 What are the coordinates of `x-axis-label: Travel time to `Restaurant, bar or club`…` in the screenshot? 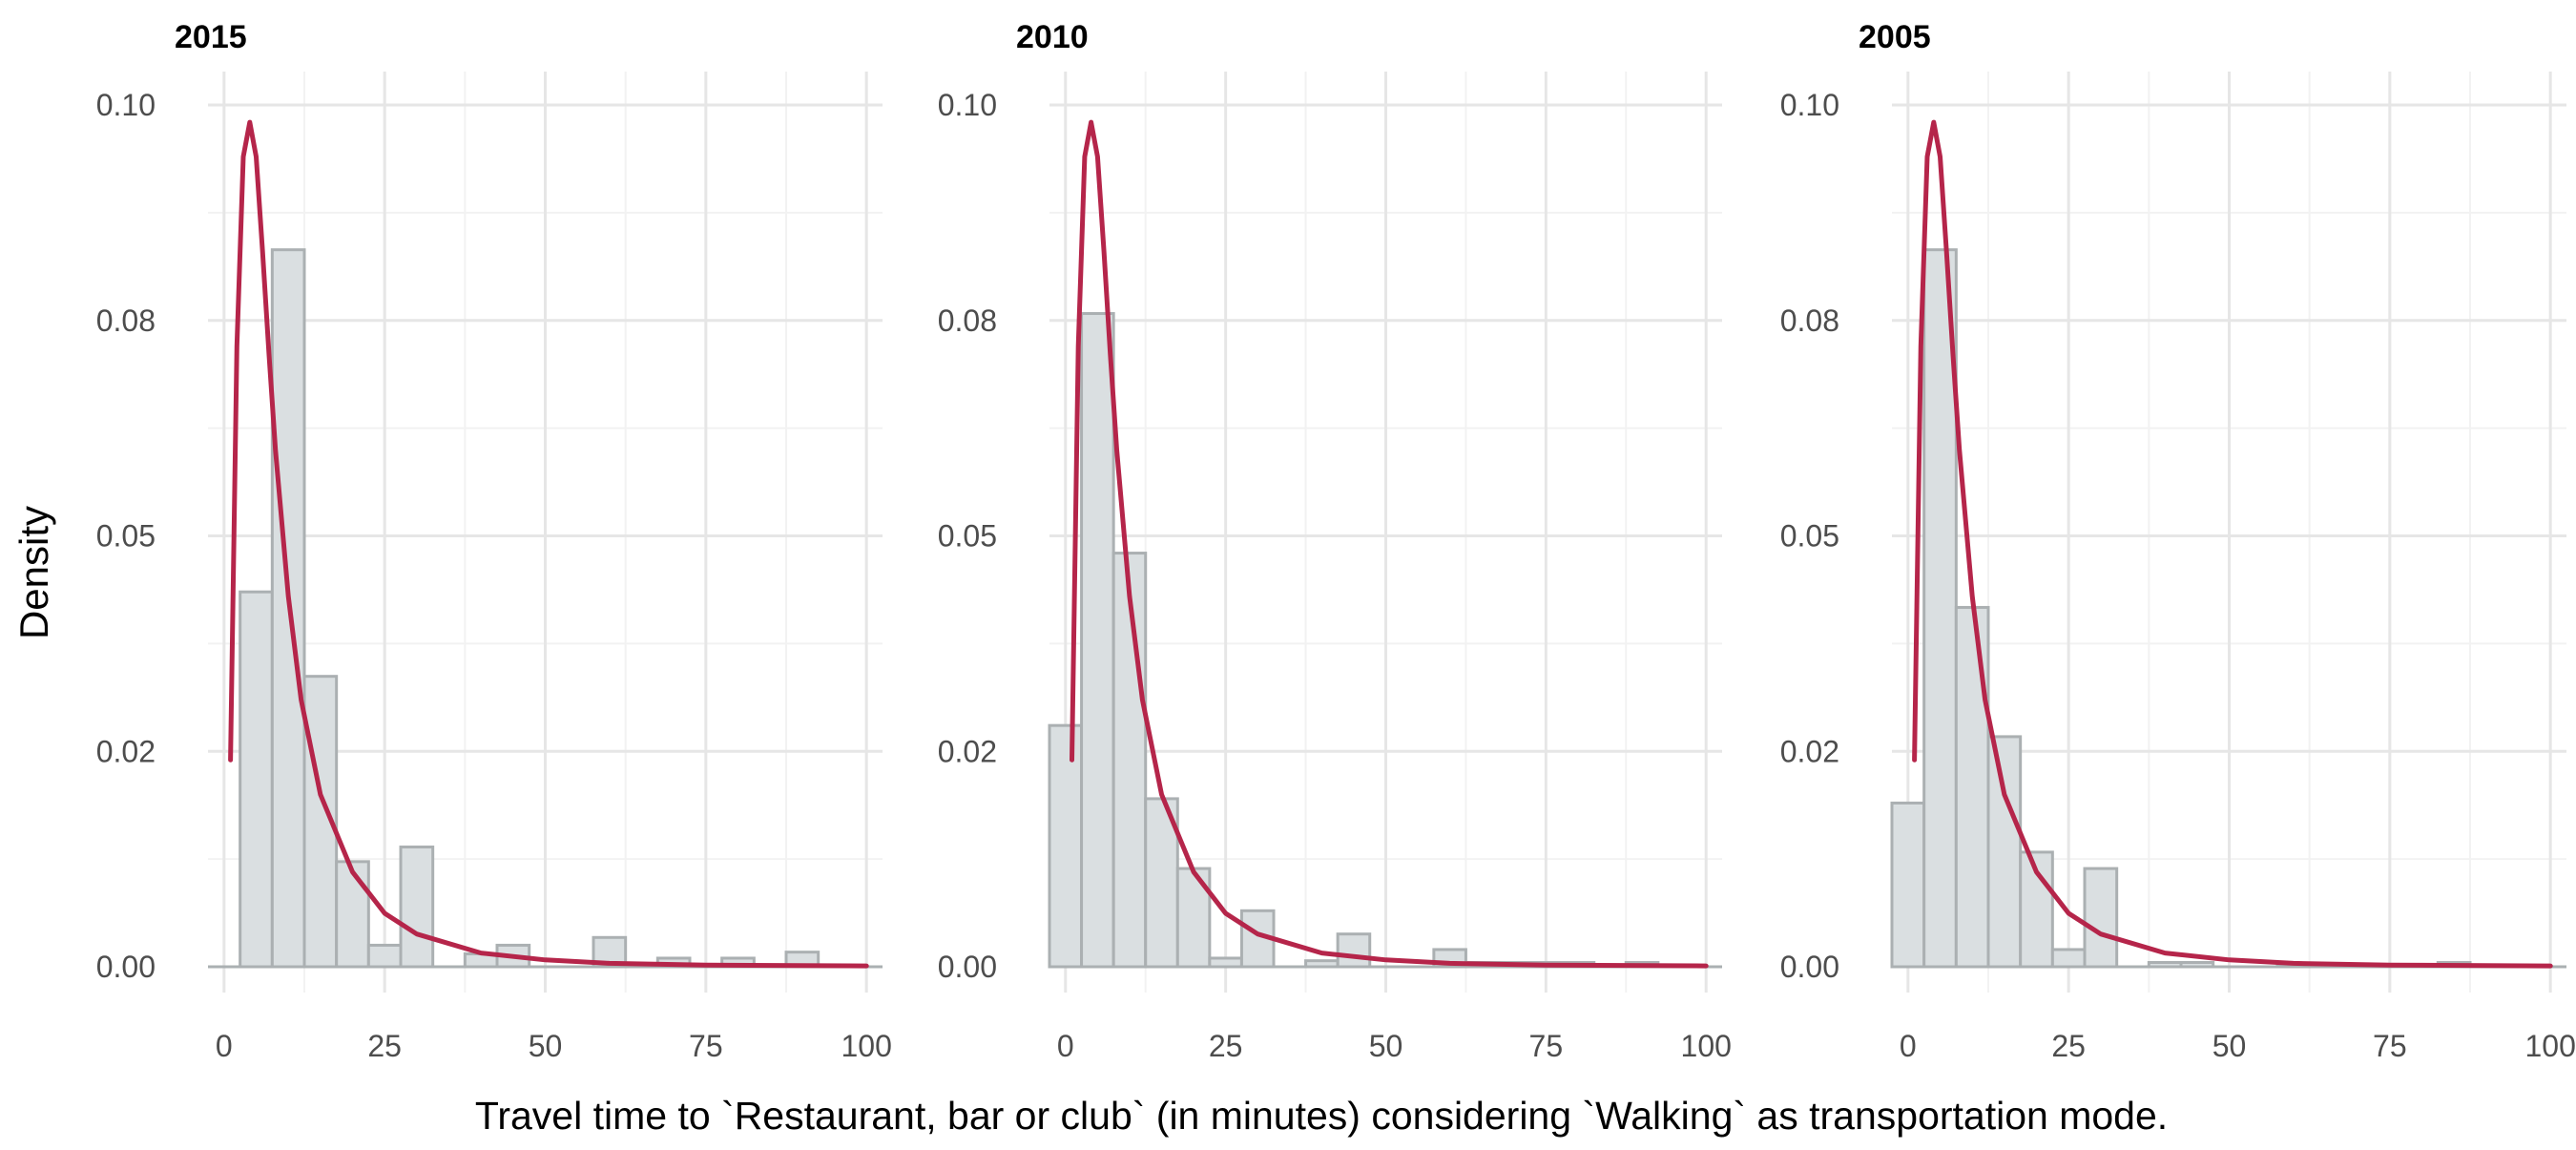 It's located at (1321, 1116).